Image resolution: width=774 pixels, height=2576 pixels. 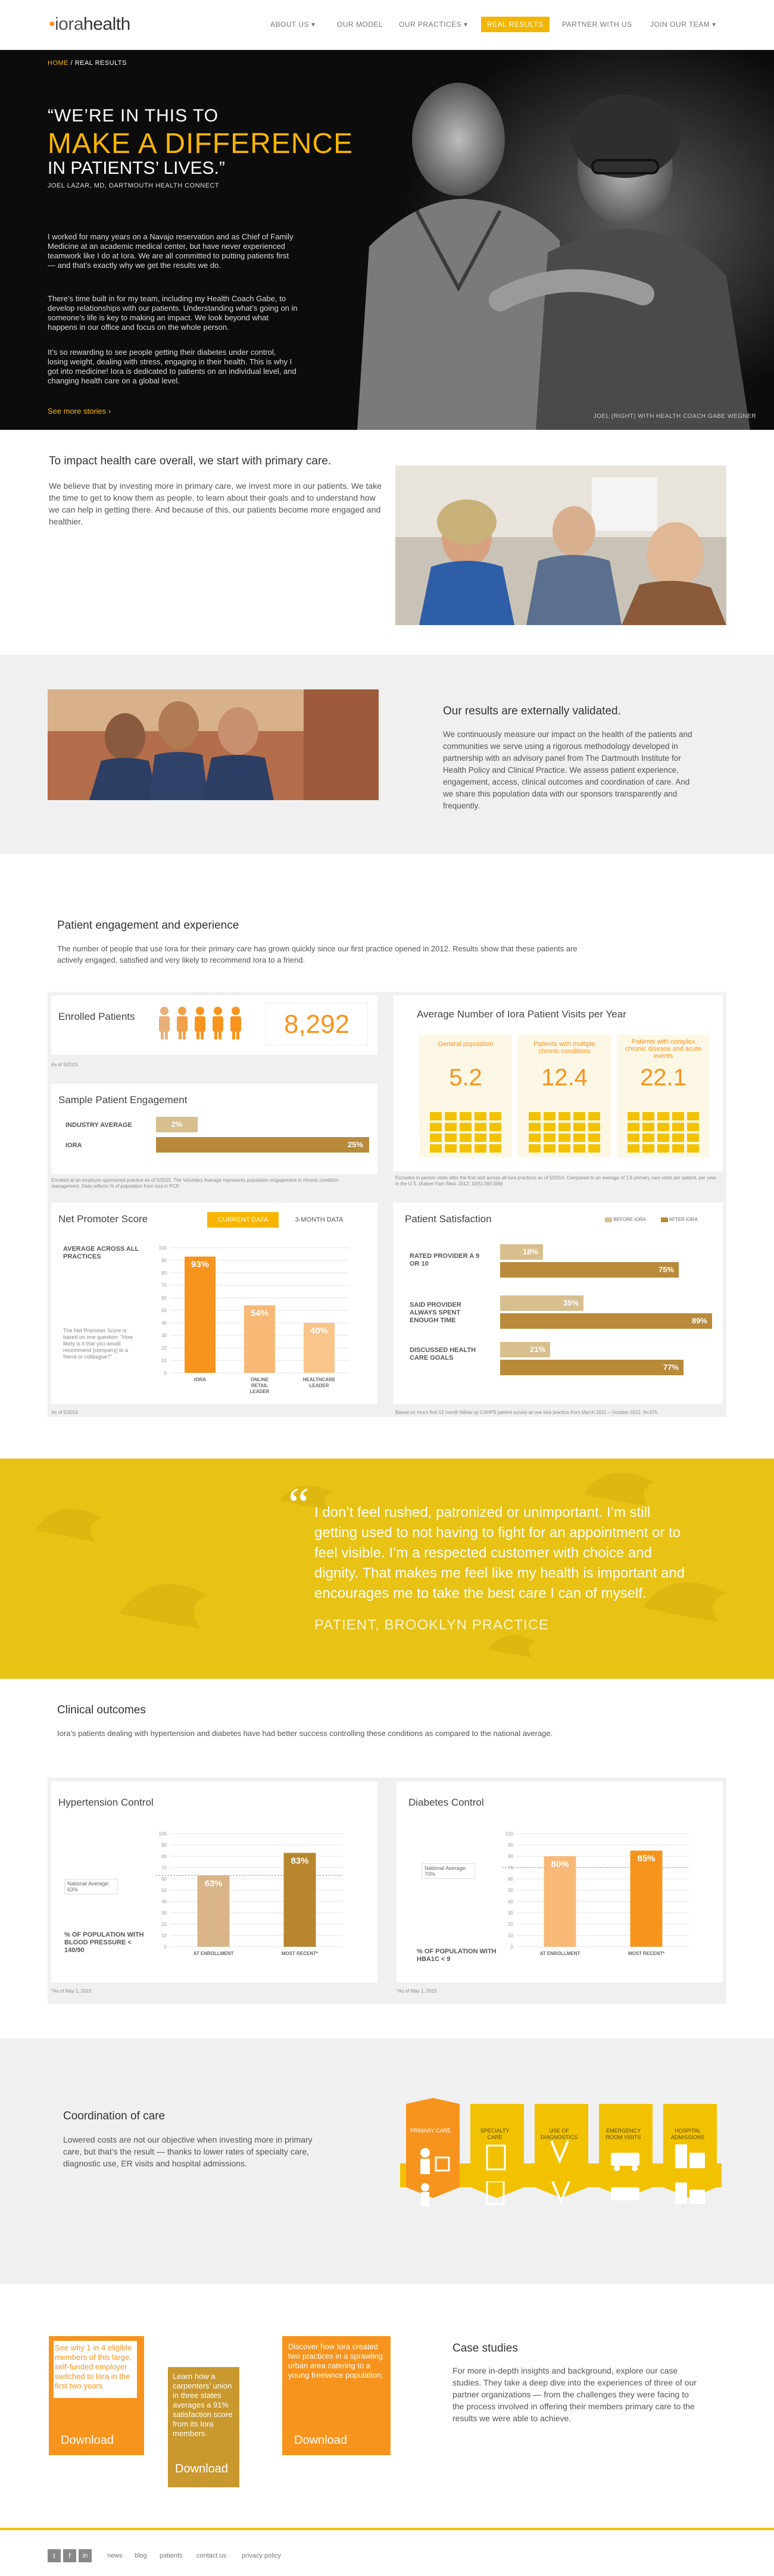 I want to click on tick-label: 20, so click(x=164, y=1924).